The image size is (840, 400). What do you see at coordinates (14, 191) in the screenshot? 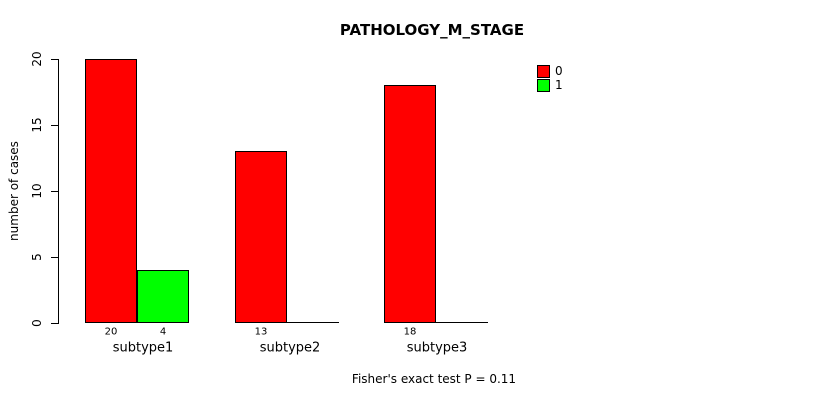
I see `y-axis-label: number of cases` at bounding box center [14, 191].